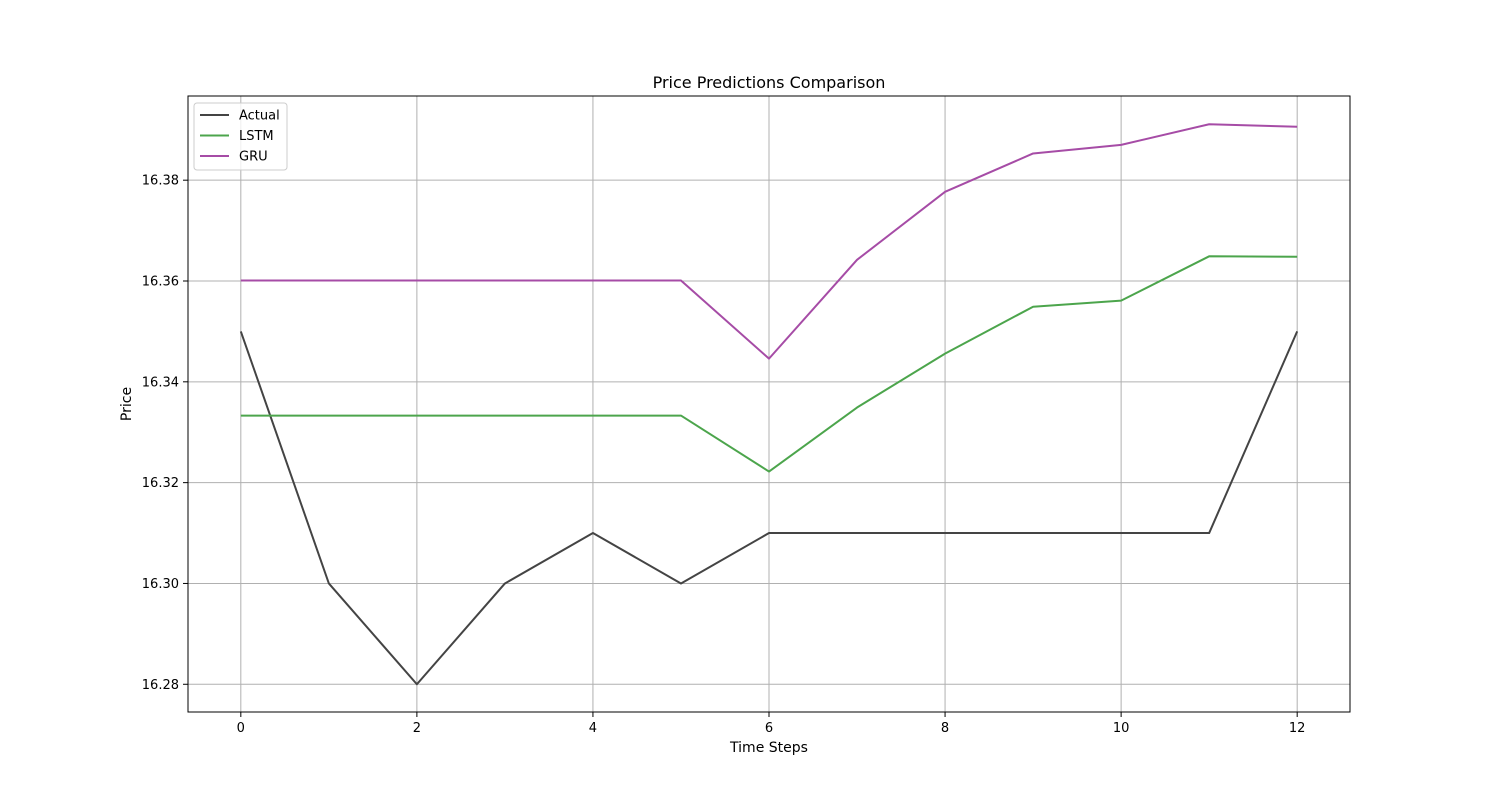 This screenshot has height=800, width=1500. Describe the element at coordinates (160, 584) in the screenshot. I see `y-tick-label: 16.30` at that location.